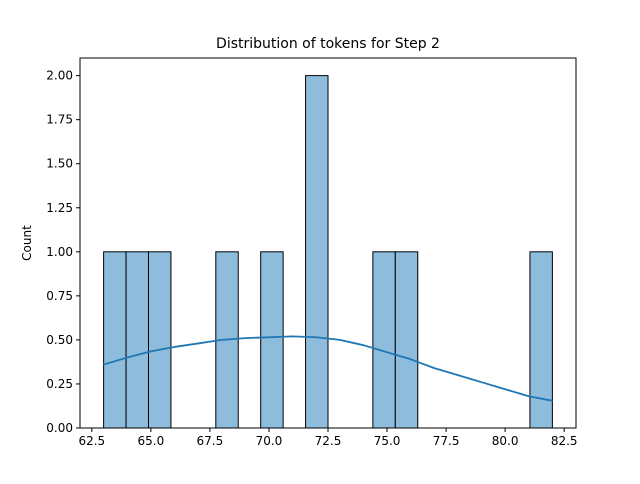 This screenshot has height=484, width=640. What do you see at coordinates (150, 441) in the screenshot?
I see `x-tick-label: 65.0` at bounding box center [150, 441].